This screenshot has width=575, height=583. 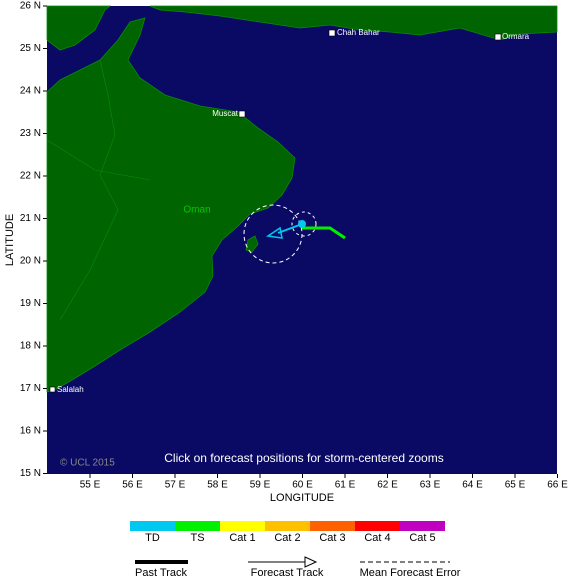 What do you see at coordinates (358, 32) in the screenshot?
I see `place-label: Chah Bahar` at bounding box center [358, 32].